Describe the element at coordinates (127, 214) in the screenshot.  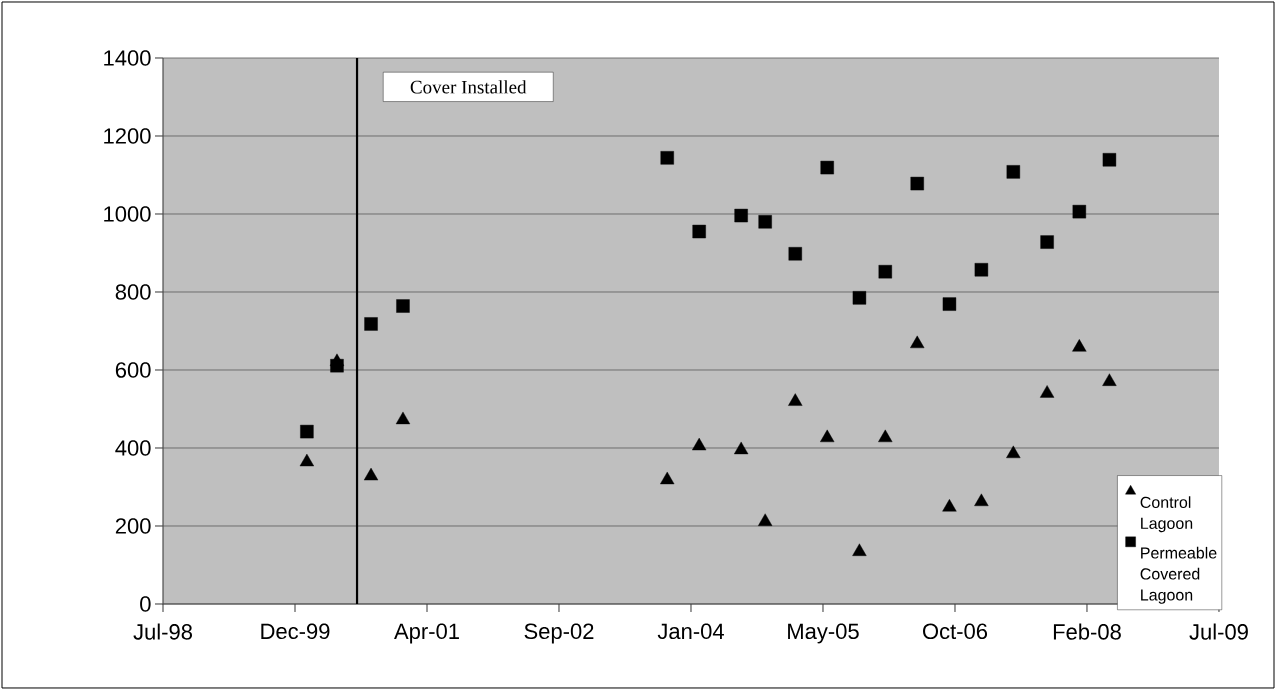
I see `y-tick-label: 1000` at that location.